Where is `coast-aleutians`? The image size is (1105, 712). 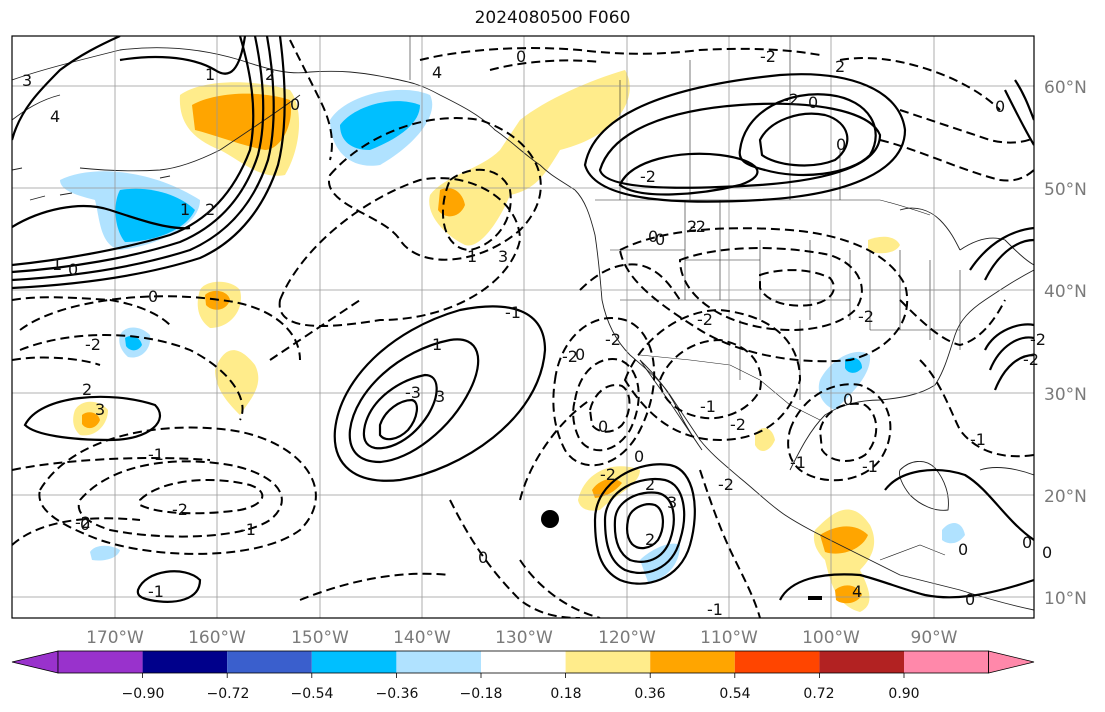
coast-aleutians is located at coordinates (91, 184).